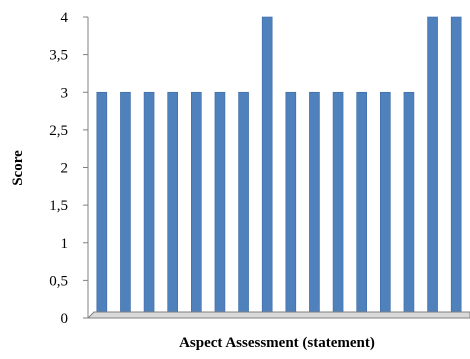 The width and height of the screenshot is (470, 359). What do you see at coordinates (65, 244) in the screenshot?
I see `y-tick-label: 1` at bounding box center [65, 244].